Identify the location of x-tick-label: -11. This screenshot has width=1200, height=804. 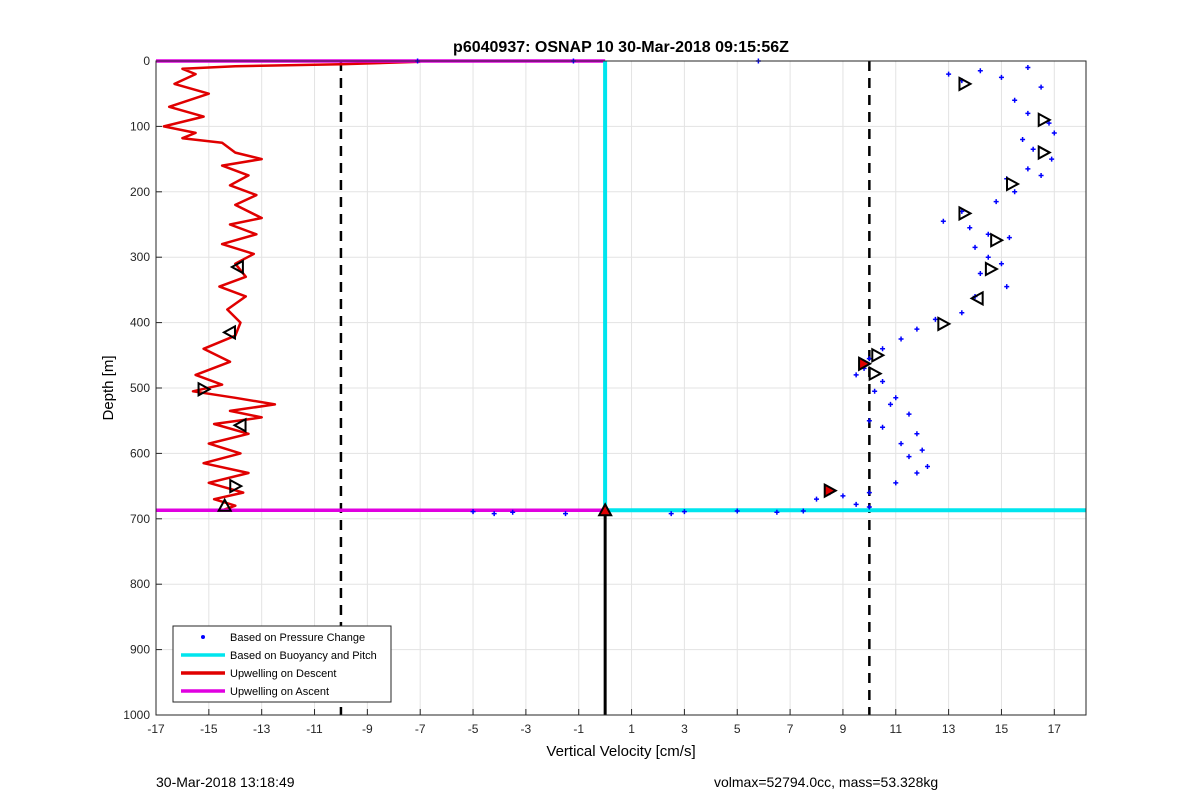
(314, 729).